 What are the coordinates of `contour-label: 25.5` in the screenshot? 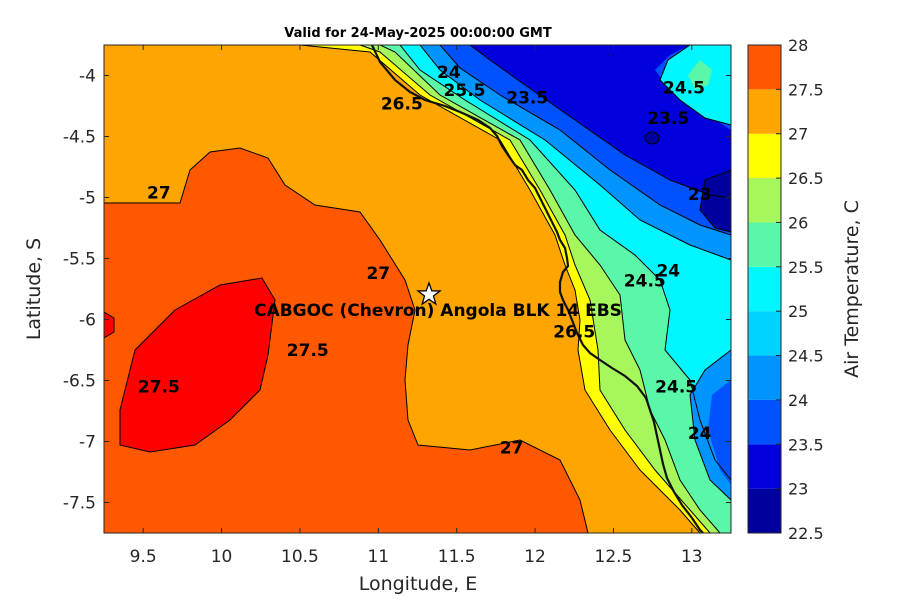 It's located at (465, 91).